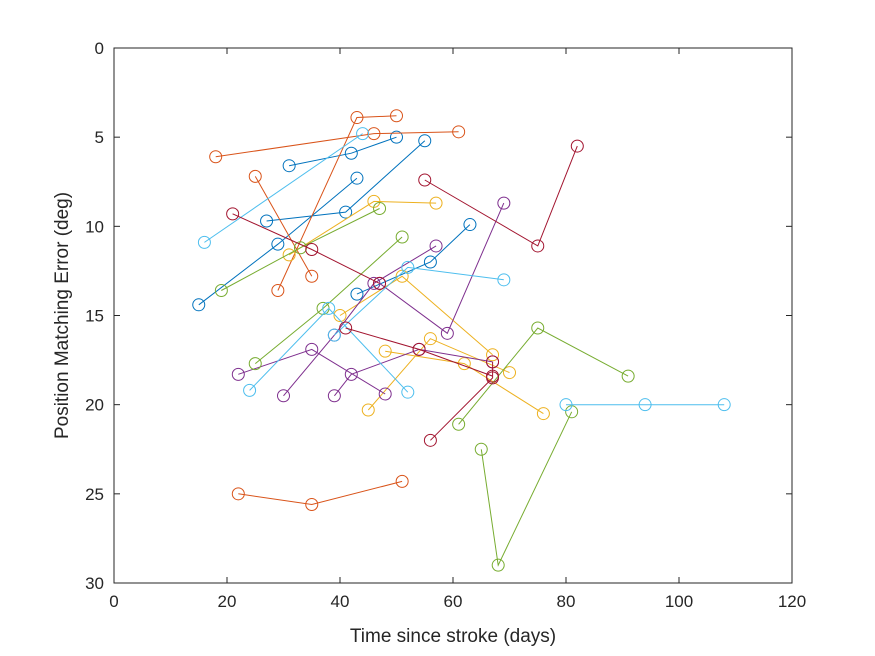 This screenshot has height=656, width=875. Describe the element at coordinates (62, 315) in the screenshot. I see `y-axis-label: Position Matching Error (deg)` at that location.